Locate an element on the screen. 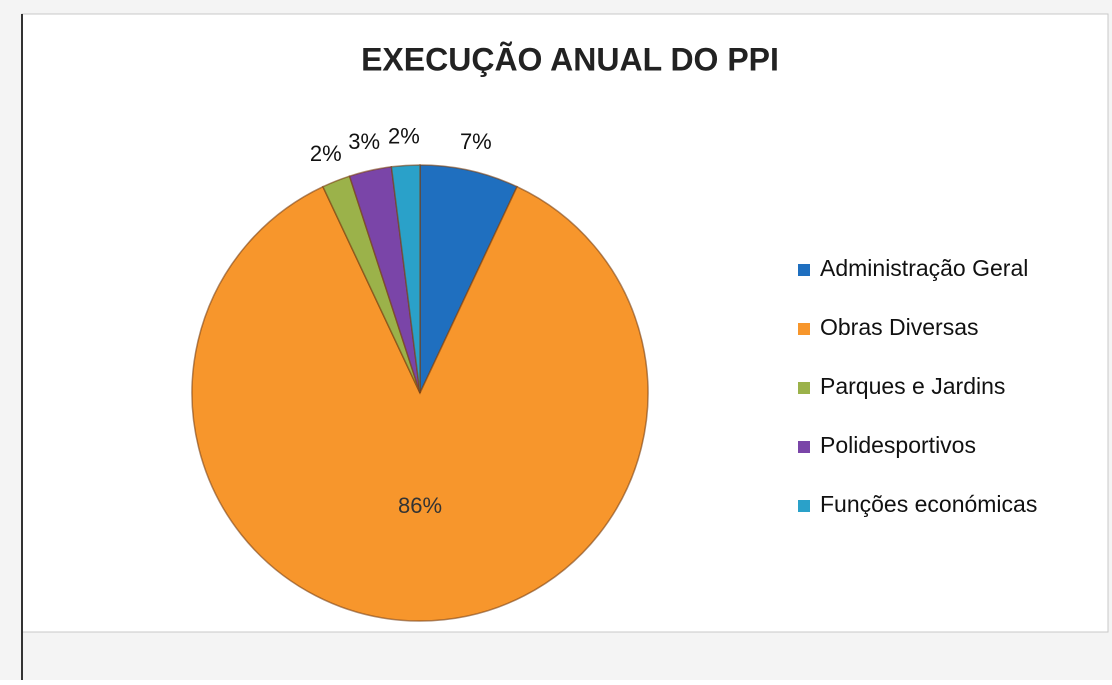 Image resolution: width=1112 pixels, height=685 pixels. legend-label: Obras Diversas is located at coordinates (899, 327).